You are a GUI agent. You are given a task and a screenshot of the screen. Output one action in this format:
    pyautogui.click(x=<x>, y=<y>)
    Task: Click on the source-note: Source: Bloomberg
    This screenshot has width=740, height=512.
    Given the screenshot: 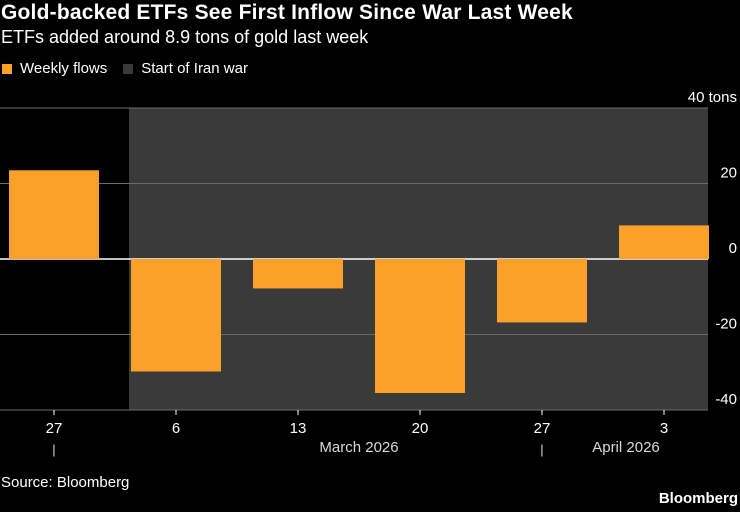 What is the action you would take?
    pyautogui.click(x=65, y=482)
    